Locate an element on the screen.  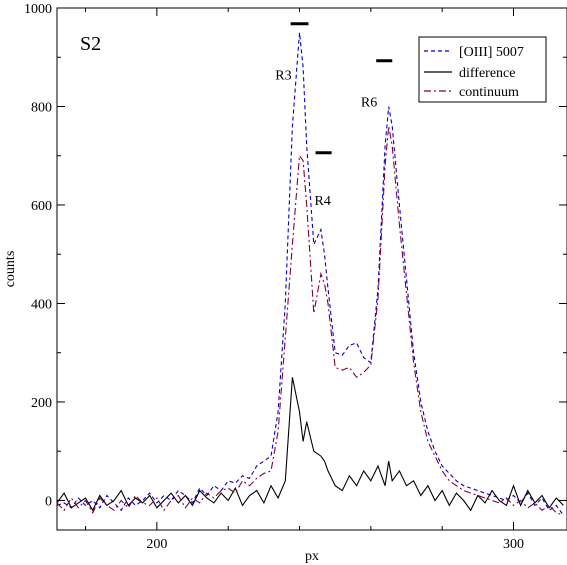
annotation-layer: R3 R4 R6 is located at coordinates (334, 115).